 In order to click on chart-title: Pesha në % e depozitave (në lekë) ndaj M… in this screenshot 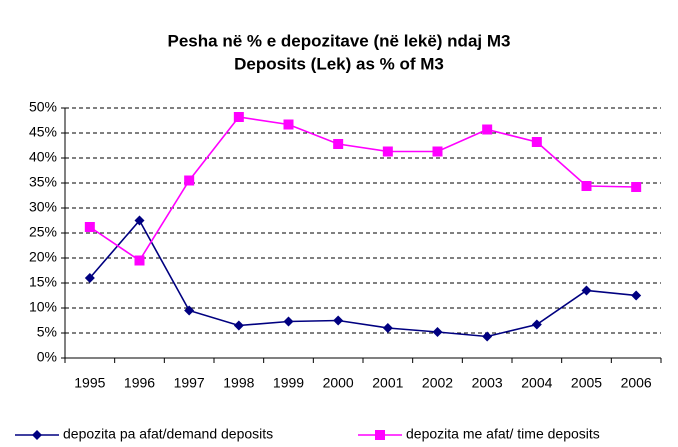, I will do `click(339, 40)`.